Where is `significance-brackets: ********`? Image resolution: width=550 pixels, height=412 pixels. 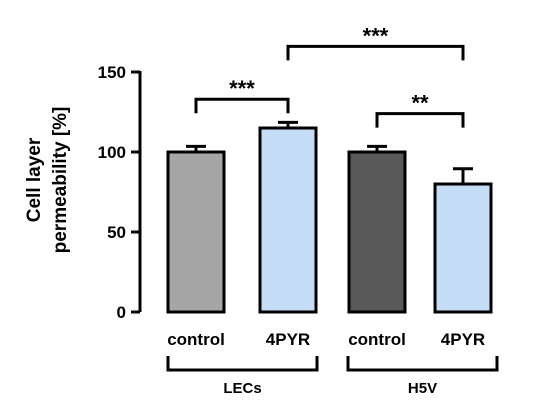
significance-brackets: ******** is located at coordinates (329, 75).